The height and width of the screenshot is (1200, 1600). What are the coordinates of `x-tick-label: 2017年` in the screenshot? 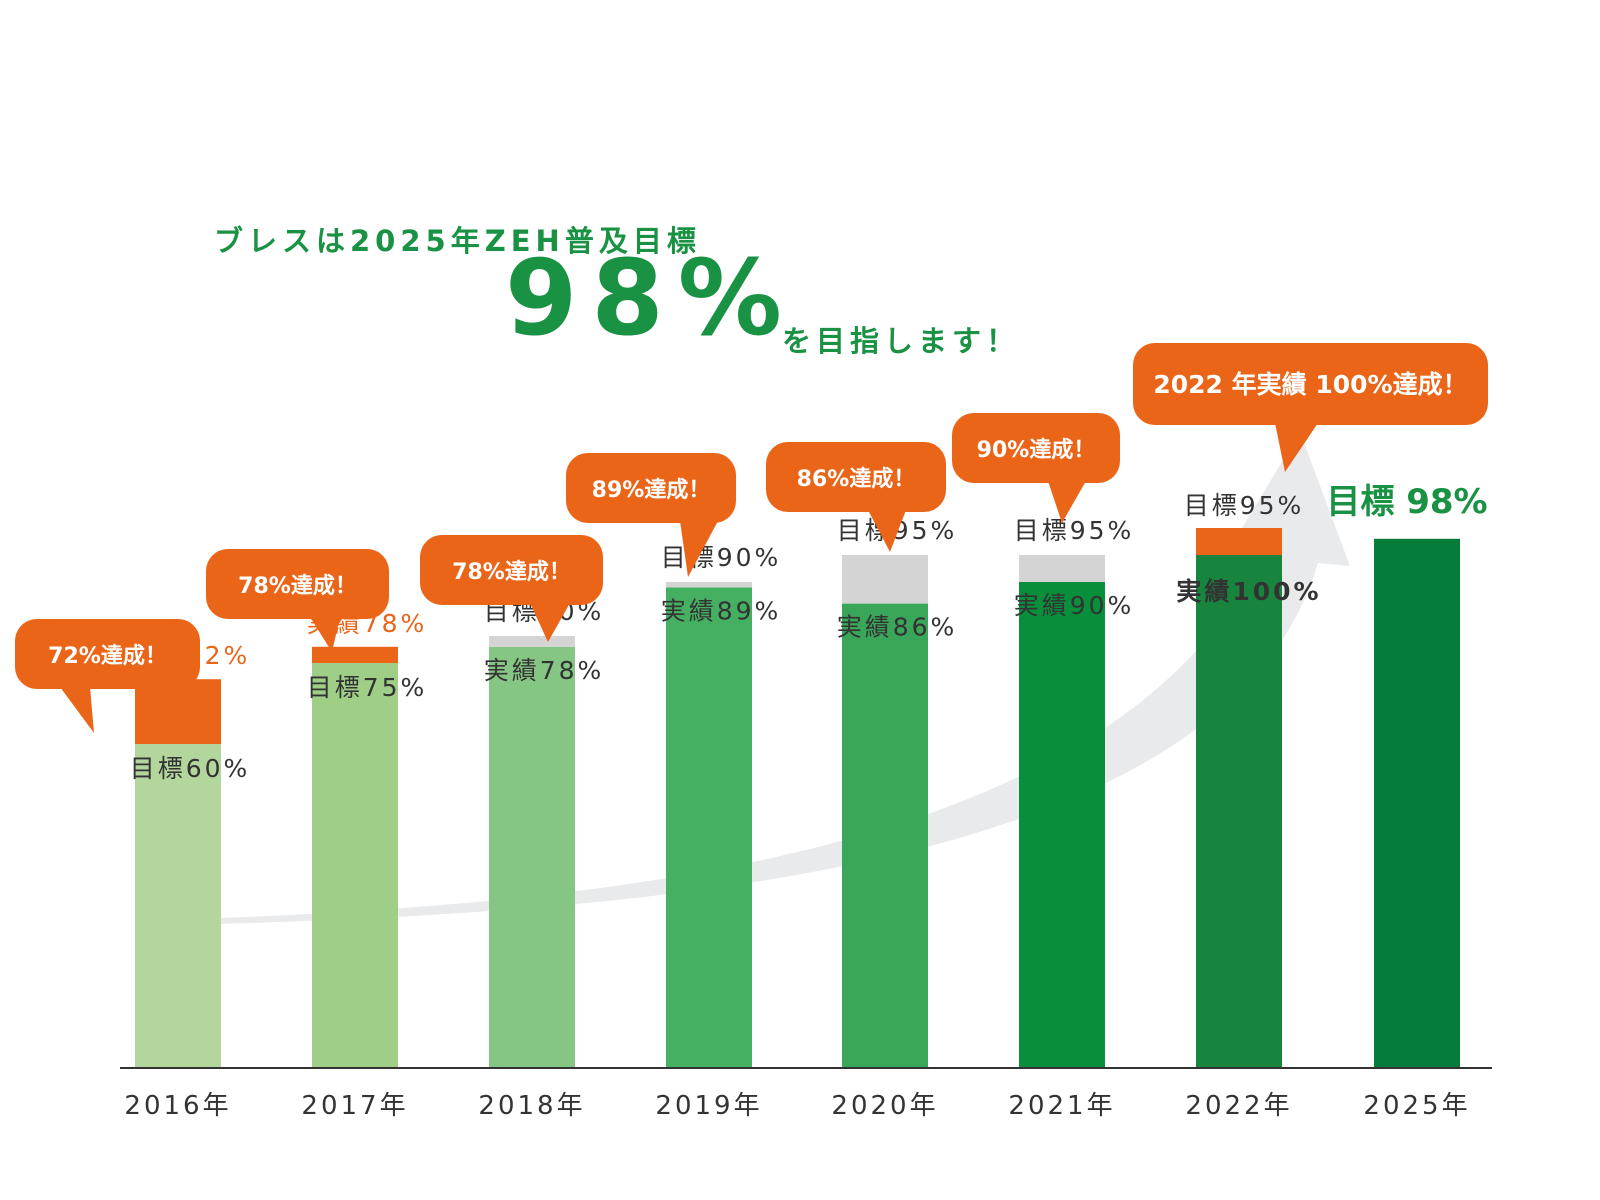 It's located at (354, 1106).